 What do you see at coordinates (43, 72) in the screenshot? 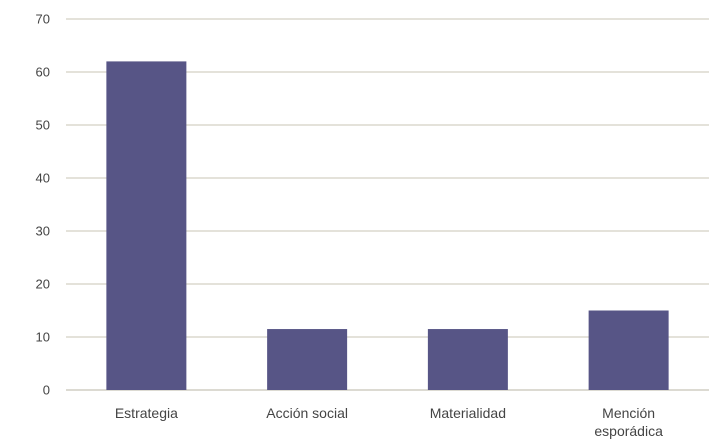
I see `y-tick-label: 60` at bounding box center [43, 72].